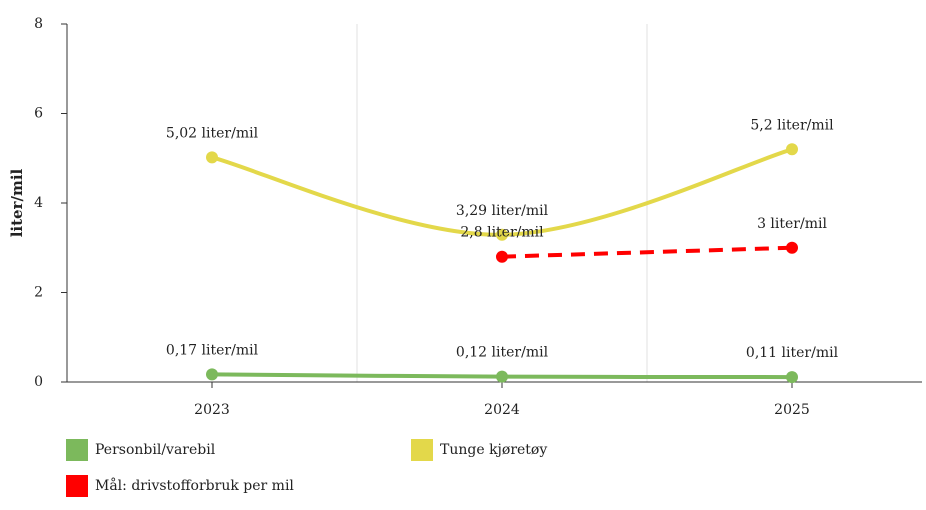 This screenshot has height=510, width=926. I want to click on x-tick-label: 2023, so click(212, 410).